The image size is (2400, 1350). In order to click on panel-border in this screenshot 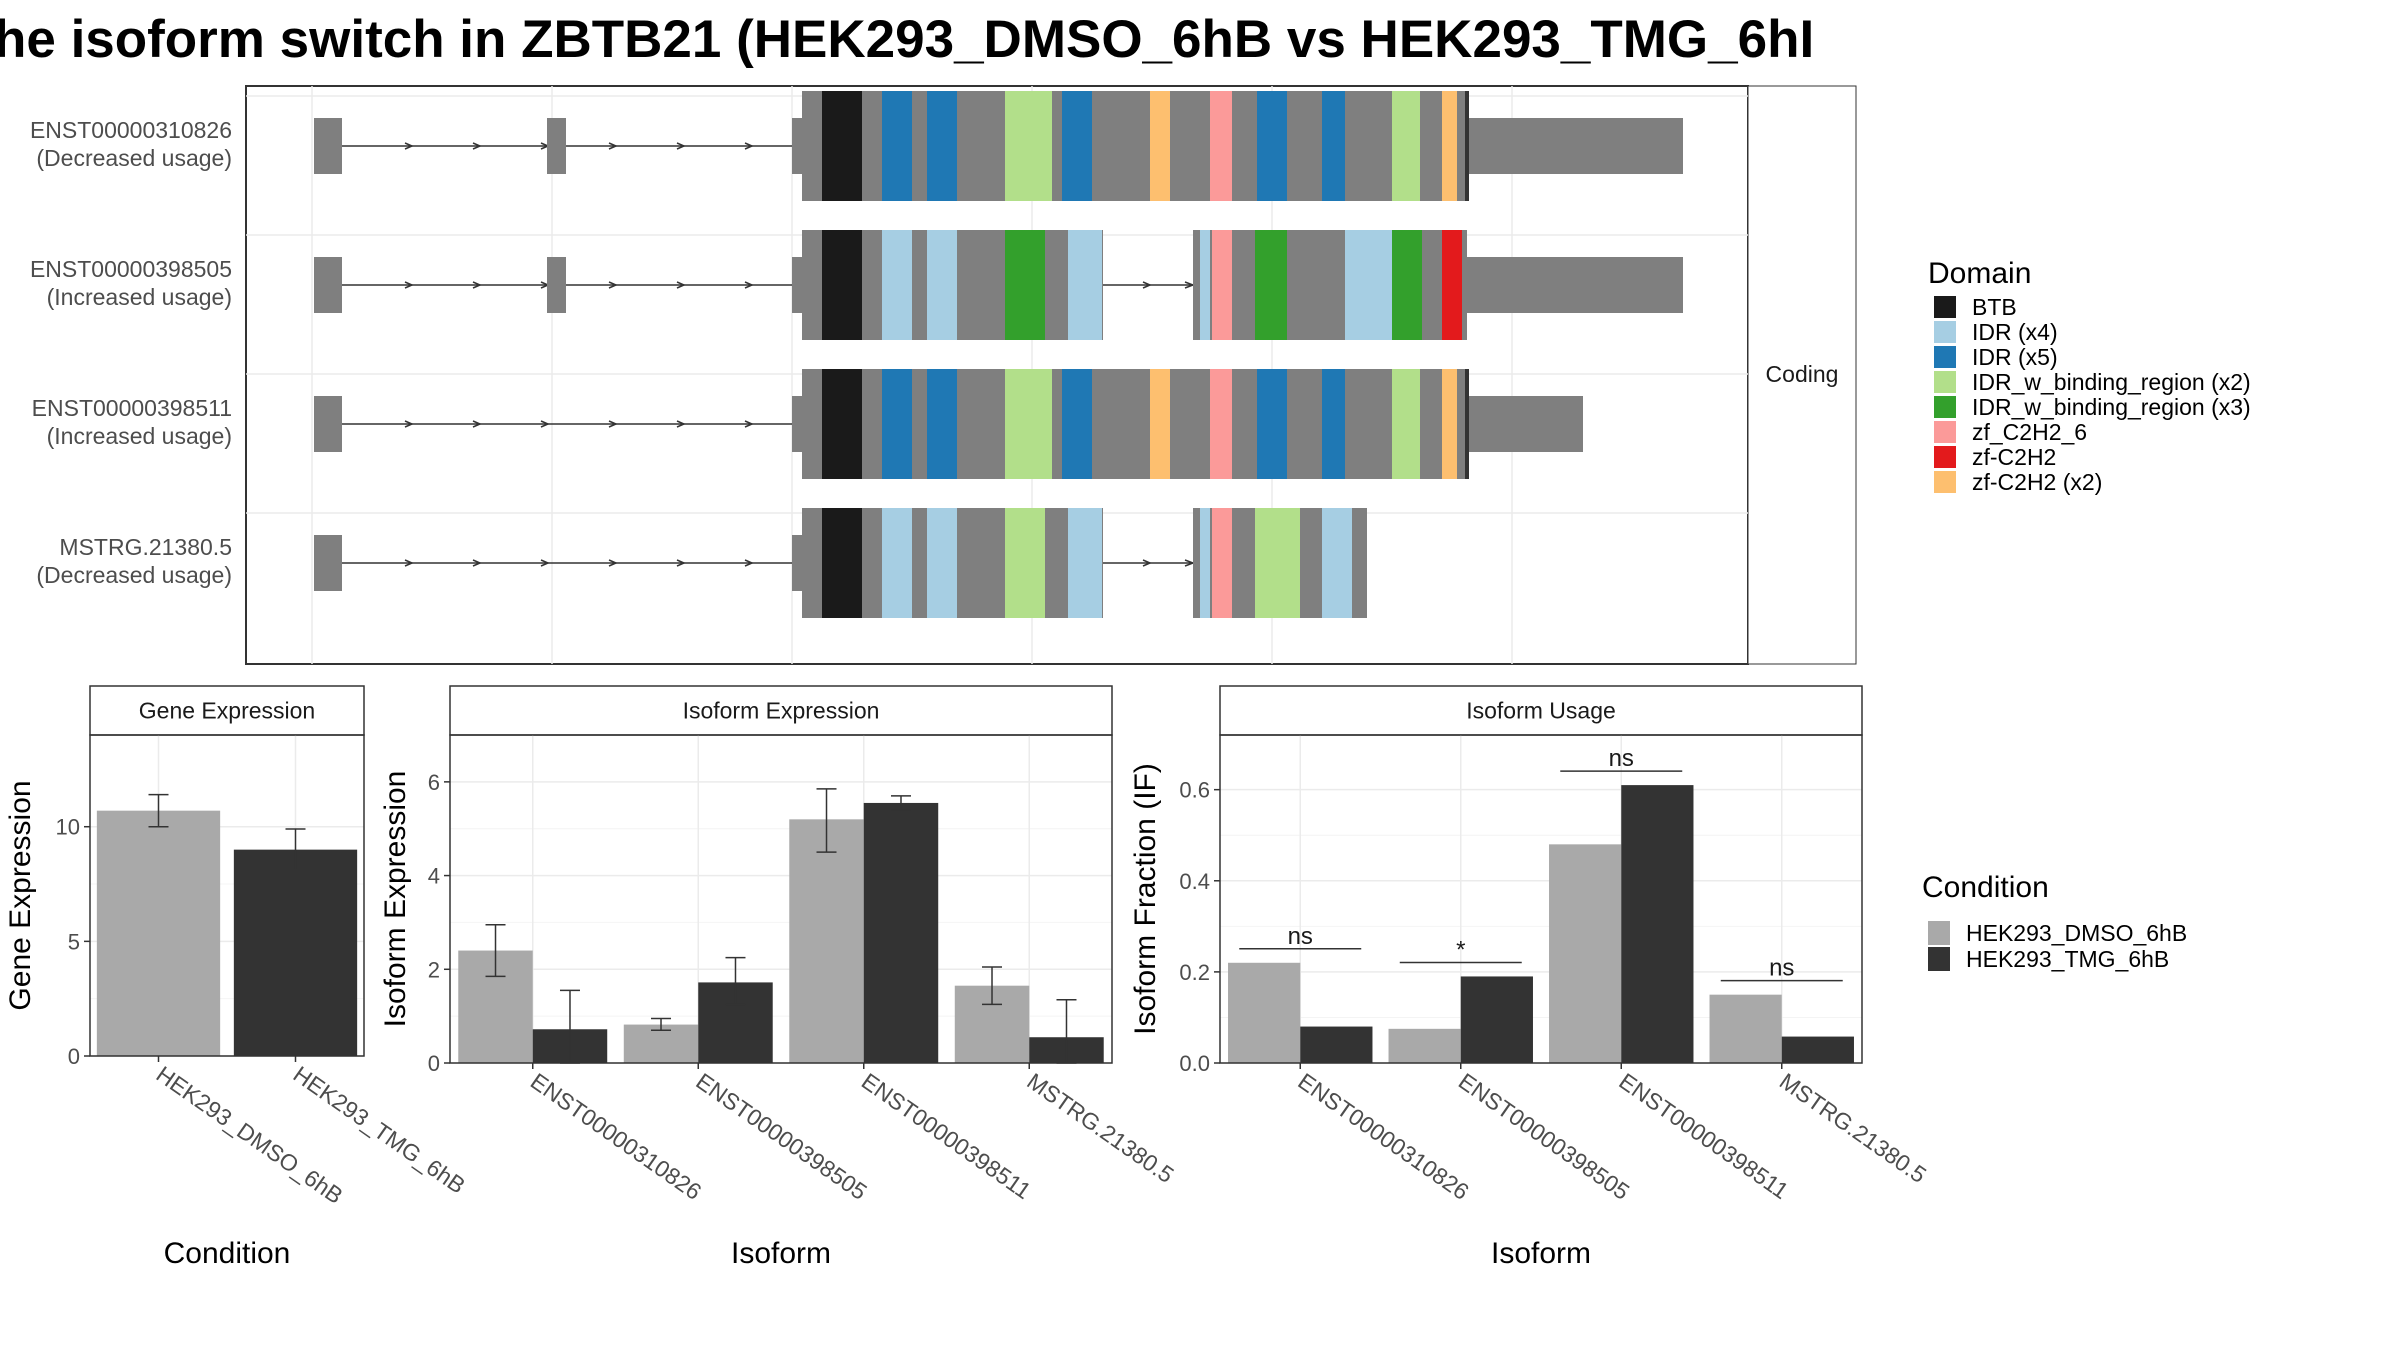, I will do `click(227, 895)`.